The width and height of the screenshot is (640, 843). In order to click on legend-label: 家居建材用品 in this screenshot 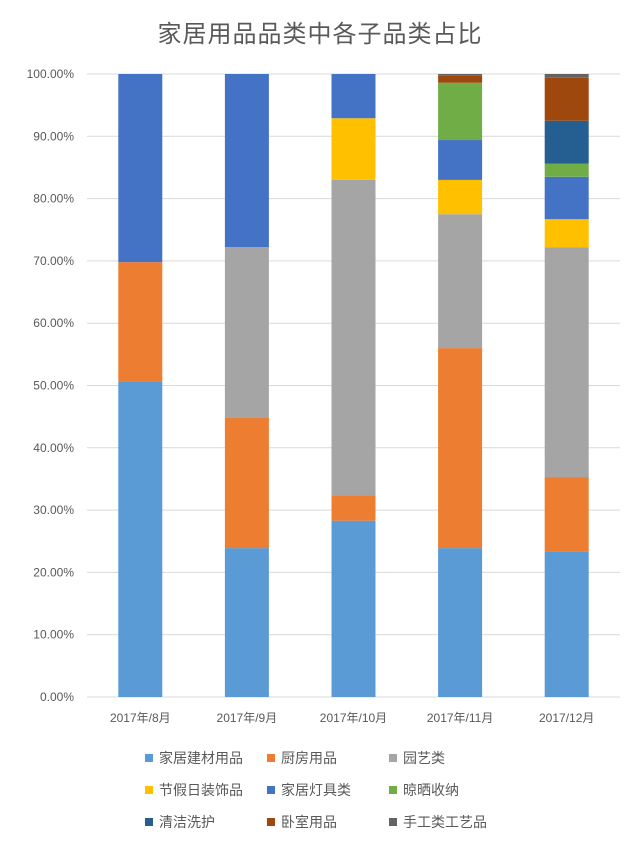, I will do `click(201, 759)`.